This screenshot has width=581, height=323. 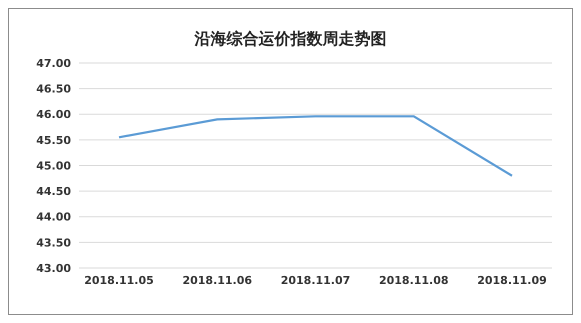 What do you see at coordinates (54, 63) in the screenshot?
I see `y-tick-label: 47.00` at bounding box center [54, 63].